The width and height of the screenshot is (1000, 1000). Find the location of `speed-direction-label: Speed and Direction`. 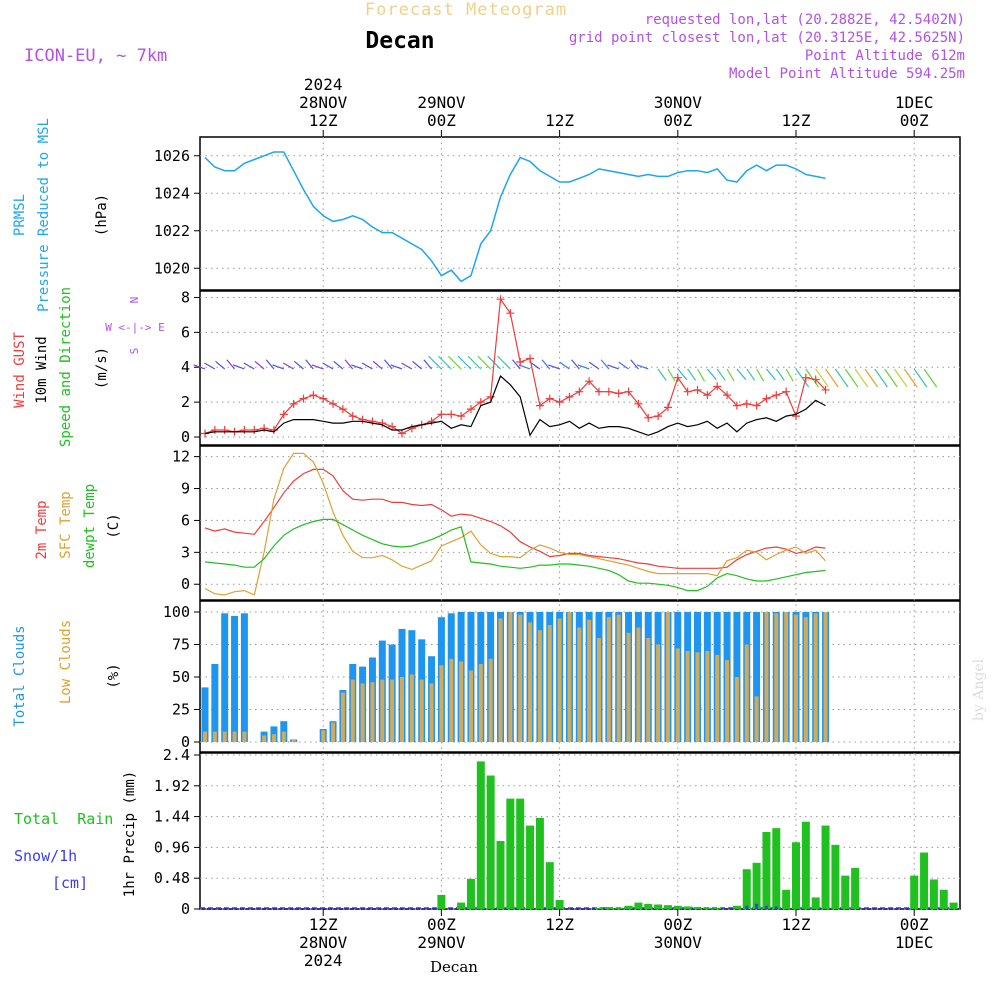

speed-direction-label: Speed and Direction is located at coordinates (66, 367).